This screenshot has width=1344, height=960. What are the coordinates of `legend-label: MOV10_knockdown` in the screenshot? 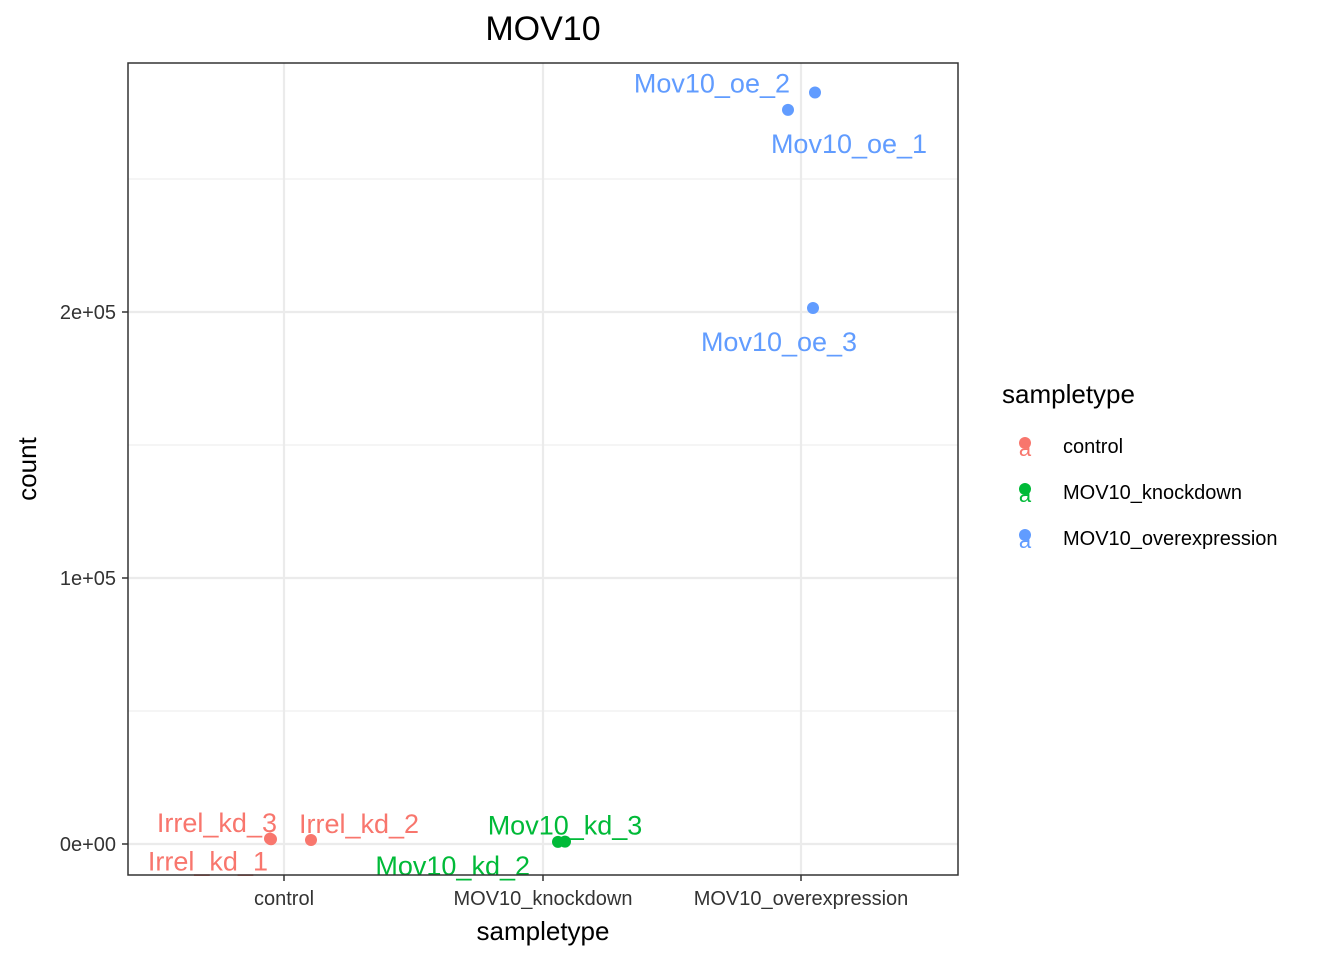 It's located at (1152, 493).